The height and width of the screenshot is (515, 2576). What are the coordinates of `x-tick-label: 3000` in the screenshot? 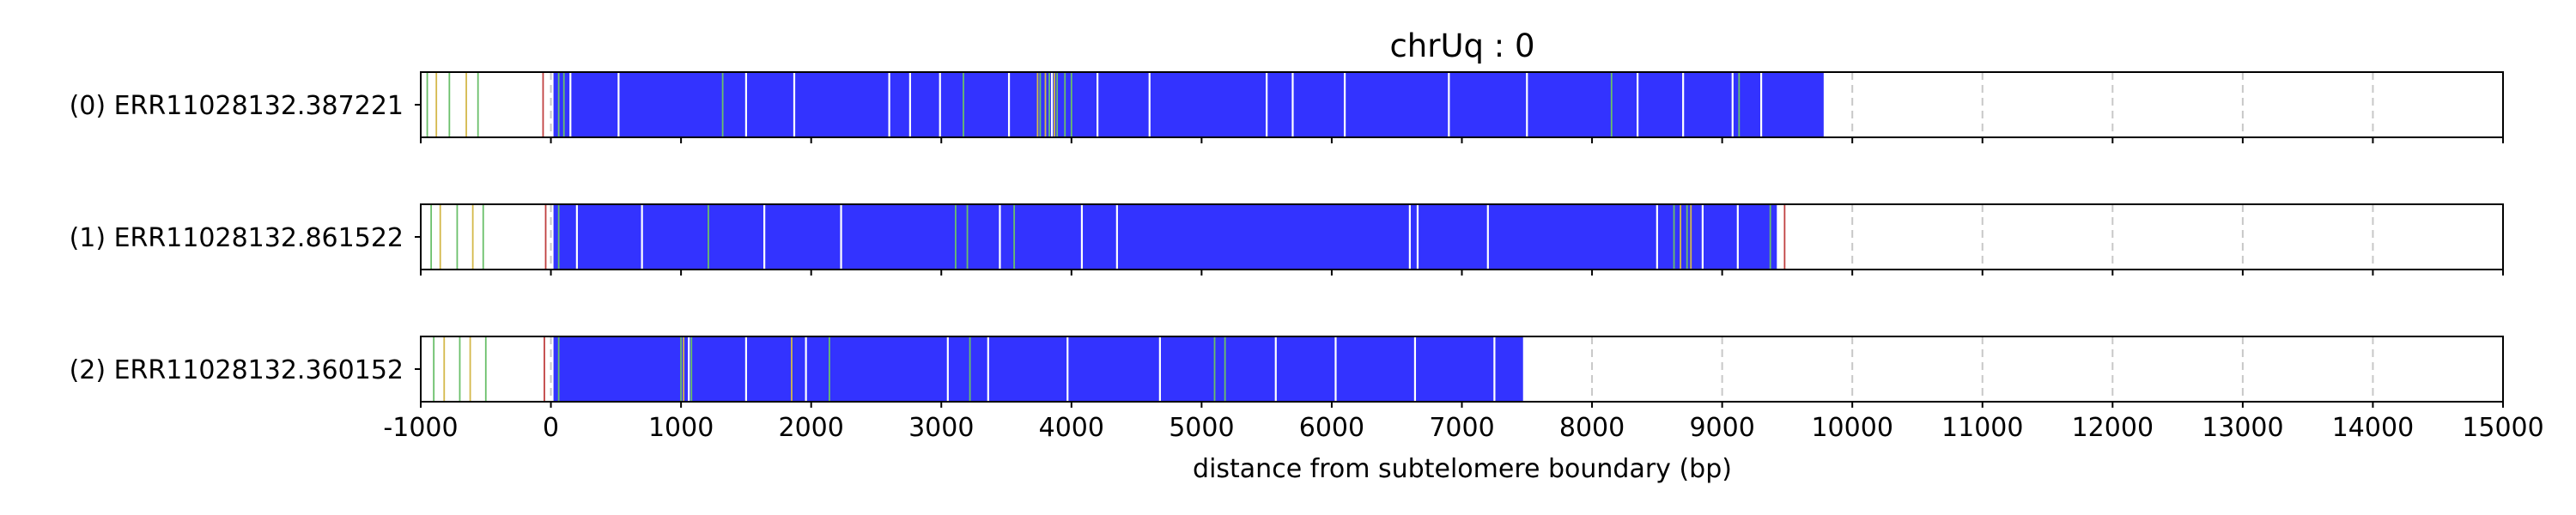 It's located at (941, 428).